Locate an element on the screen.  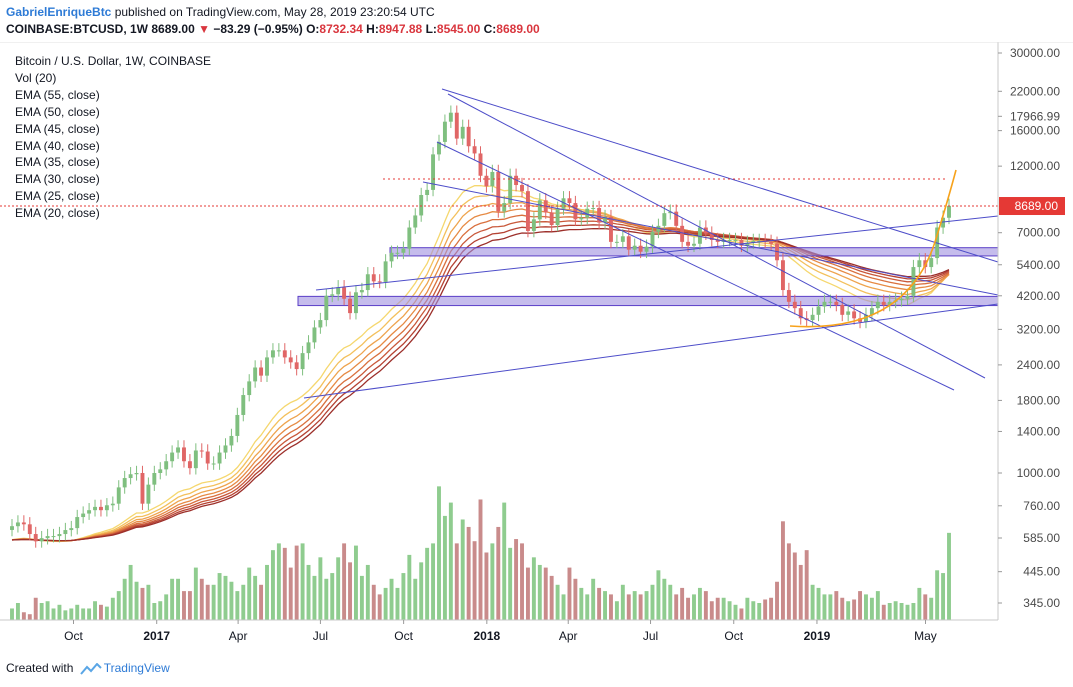
tradingview-link: TradingView is located at coordinates (136, 668).